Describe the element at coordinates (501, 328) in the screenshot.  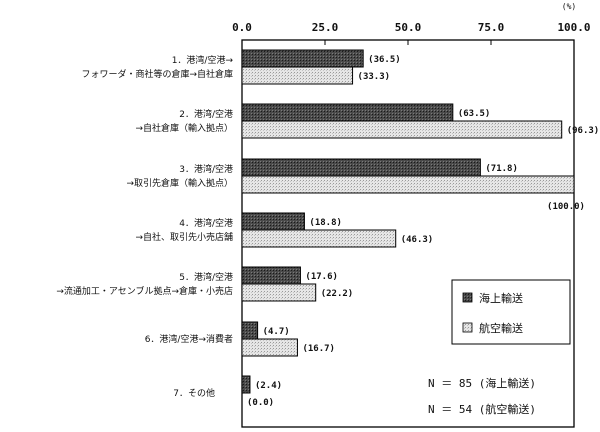
I see `legend-label-air: 航空輸送` at that location.